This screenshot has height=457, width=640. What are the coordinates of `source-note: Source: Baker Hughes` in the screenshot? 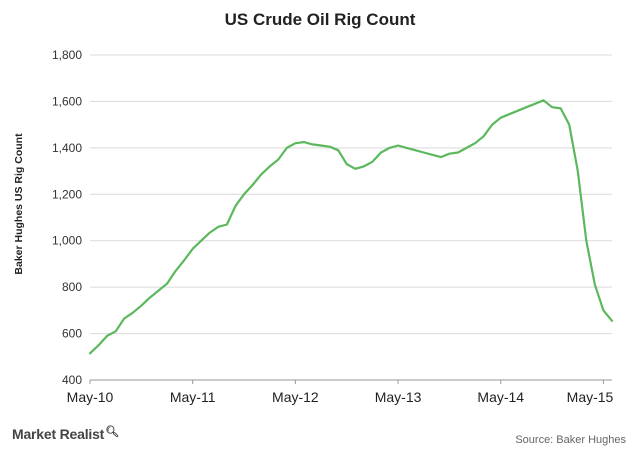 It's located at (570, 440).